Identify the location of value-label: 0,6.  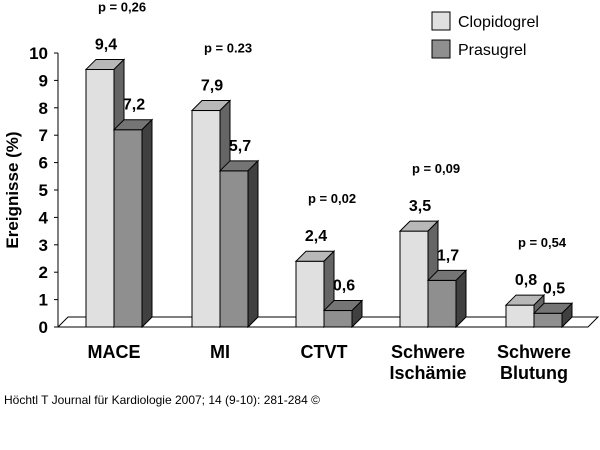
(344, 286).